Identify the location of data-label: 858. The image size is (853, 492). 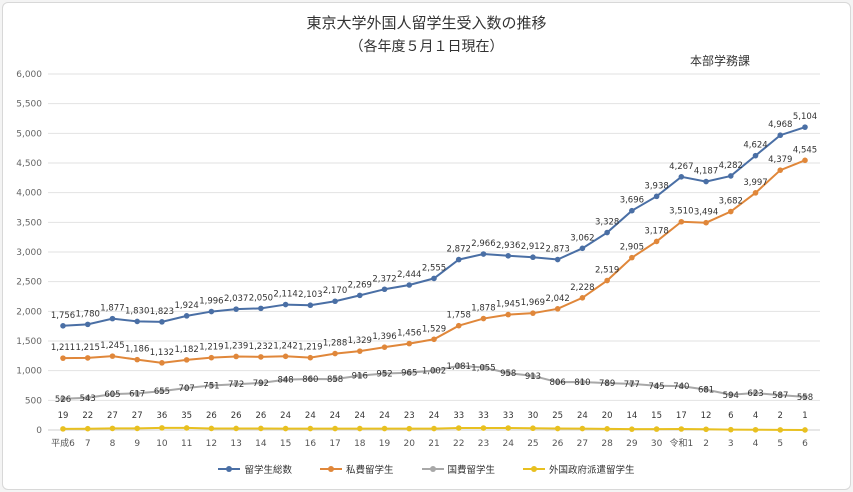
(335, 380).